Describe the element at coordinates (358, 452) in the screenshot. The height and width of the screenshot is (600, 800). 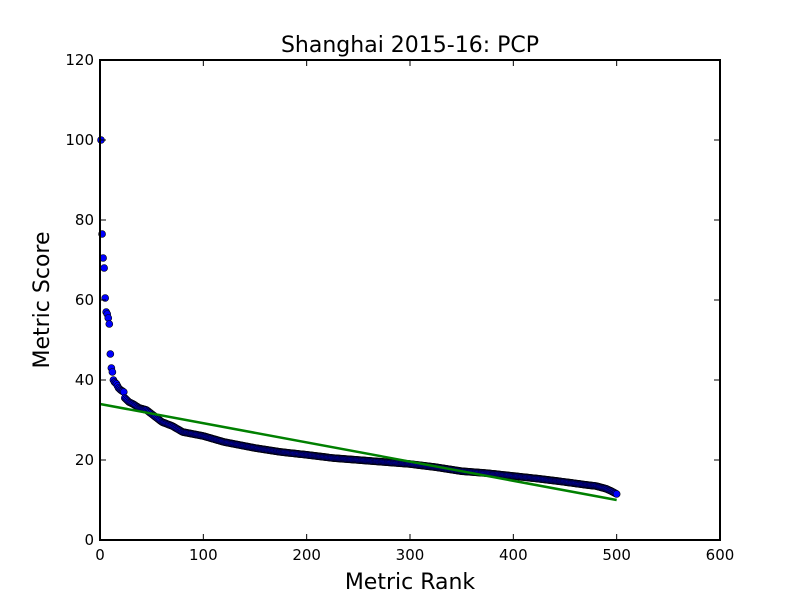
I see `fit-line` at that location.